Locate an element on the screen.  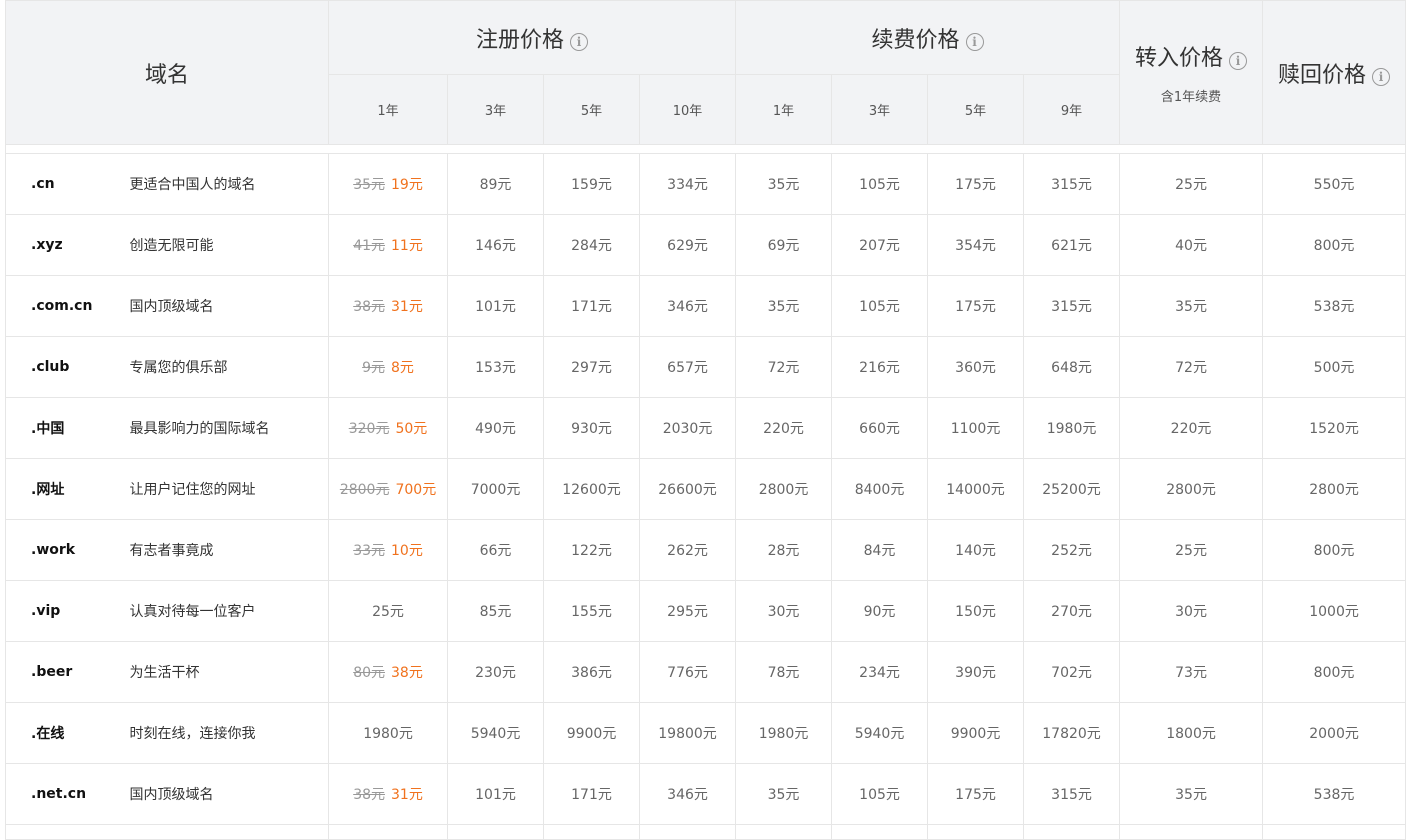
redeem-price: 2800元 is located at coordinates (1334, 489).